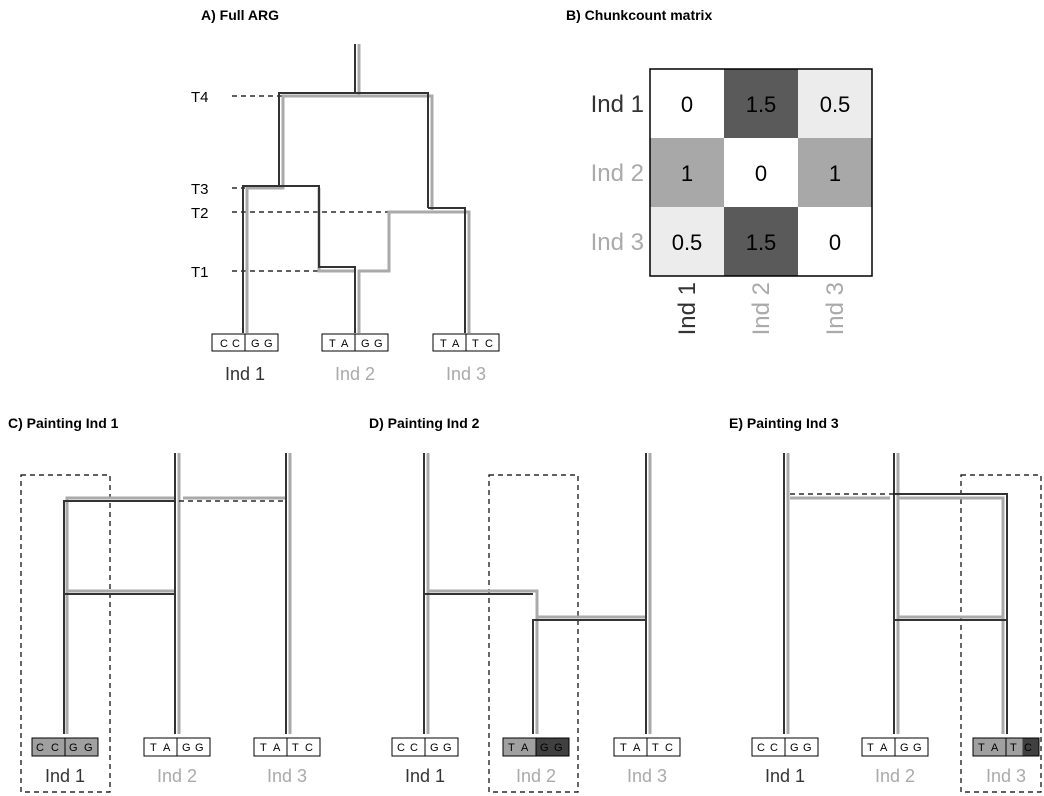 Image resolution: width=1044 pixels, height=796 pixels. What do you see at coordinates (200, 272) in the screenshot?
I see `time-label-t1: T1` at bounding box center [200, 272].